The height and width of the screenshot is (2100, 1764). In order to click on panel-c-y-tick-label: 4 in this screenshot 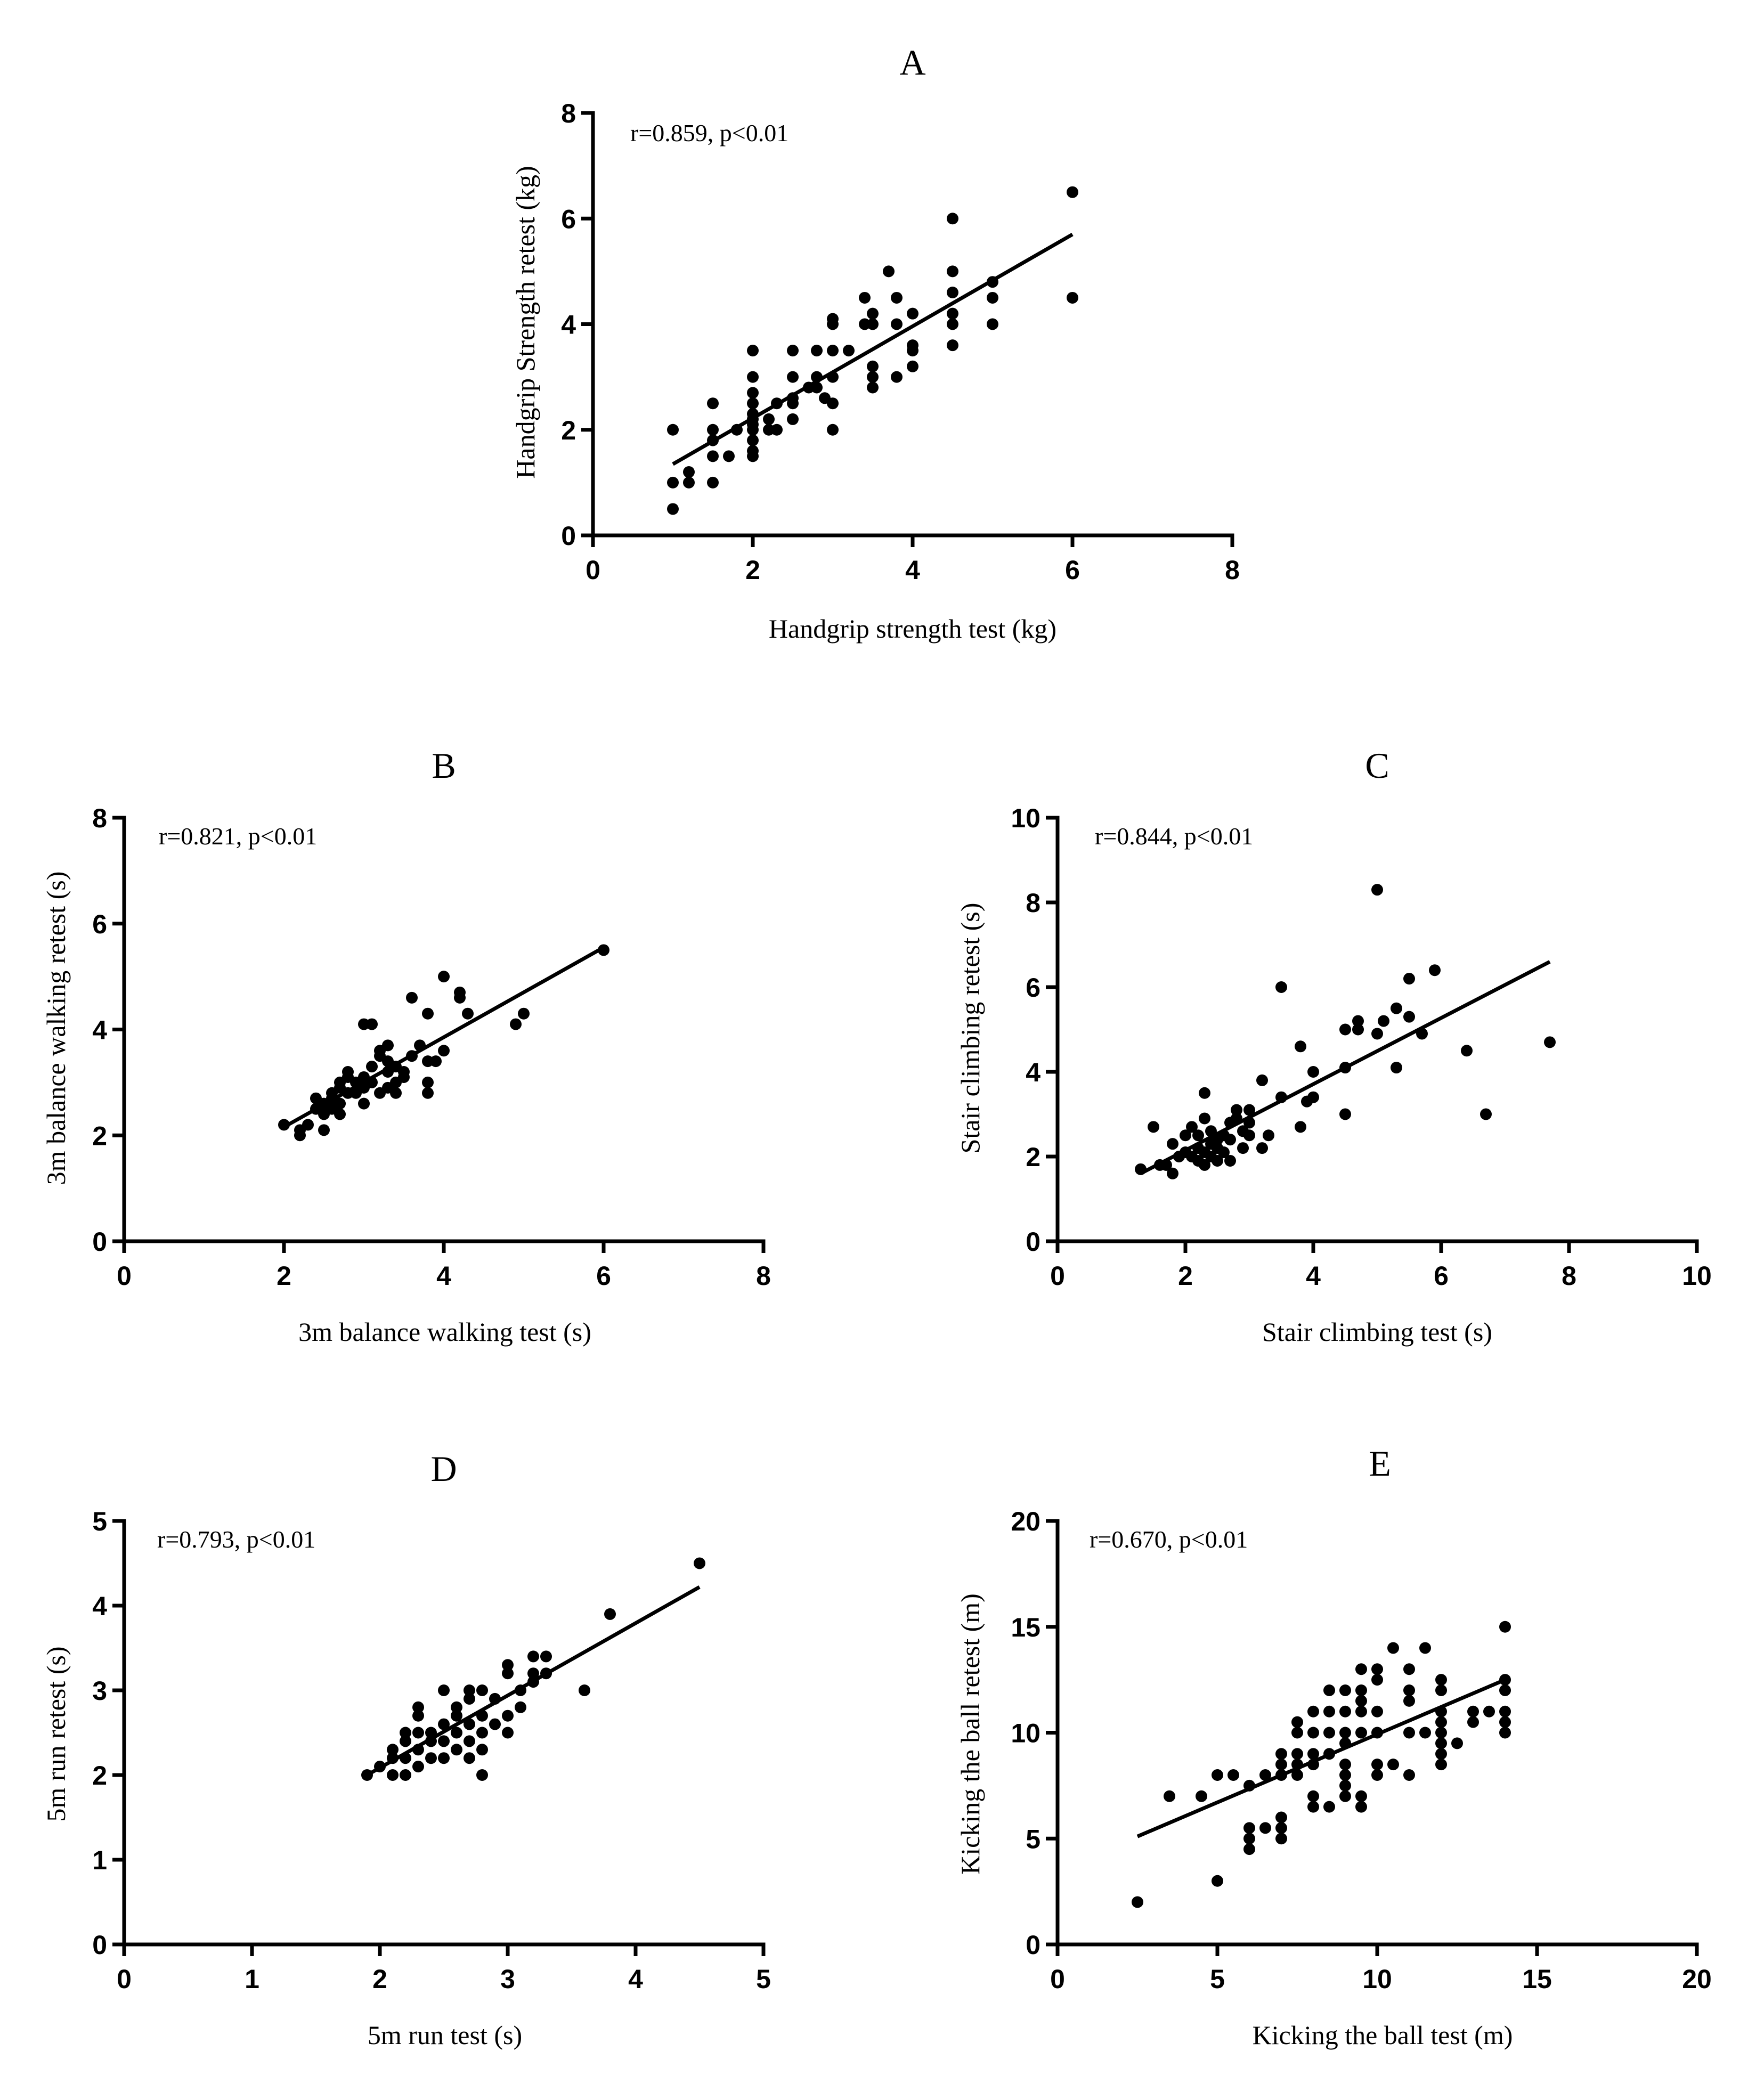, I will do `click(1033, 1072)`.